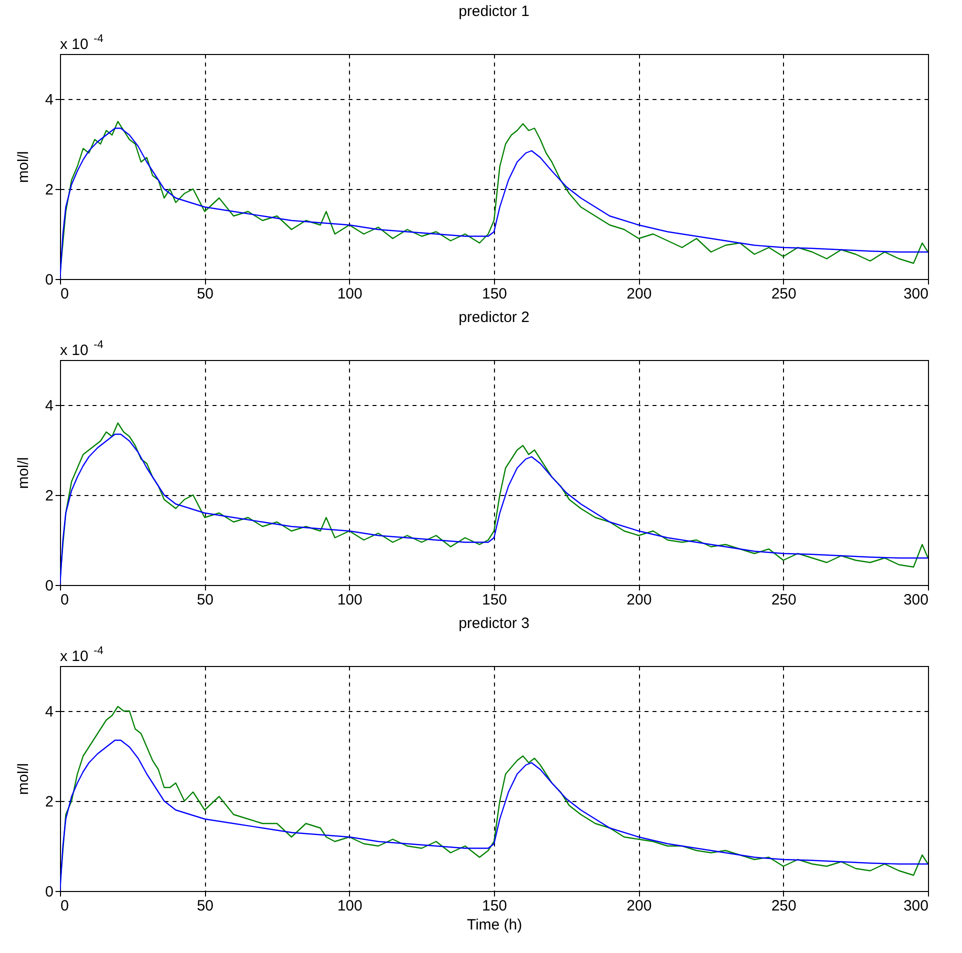 This screenshot has width=962, height=953. Describe the element at coordinates (494, 11) in the screenshot. I see `chart-title: predictor 1` at that location.